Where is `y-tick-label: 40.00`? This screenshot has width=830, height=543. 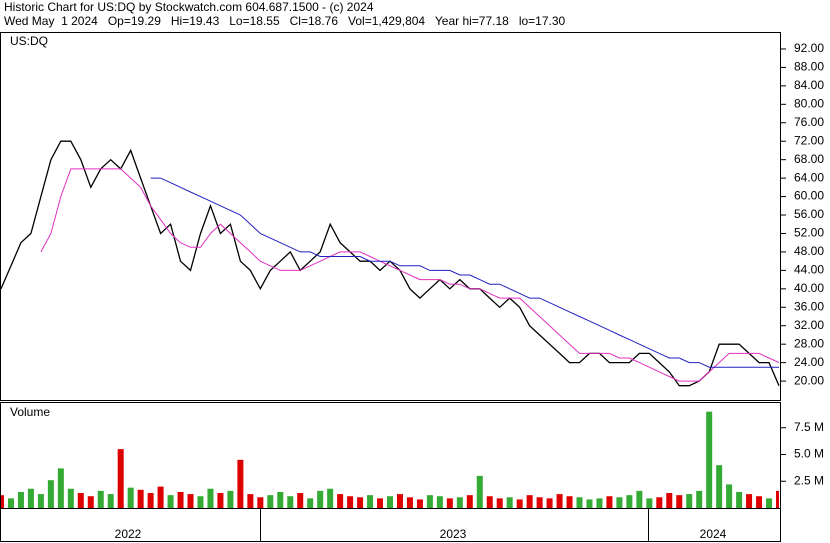 y-tick-label: 40.00 is located at coordinates (809, 288).